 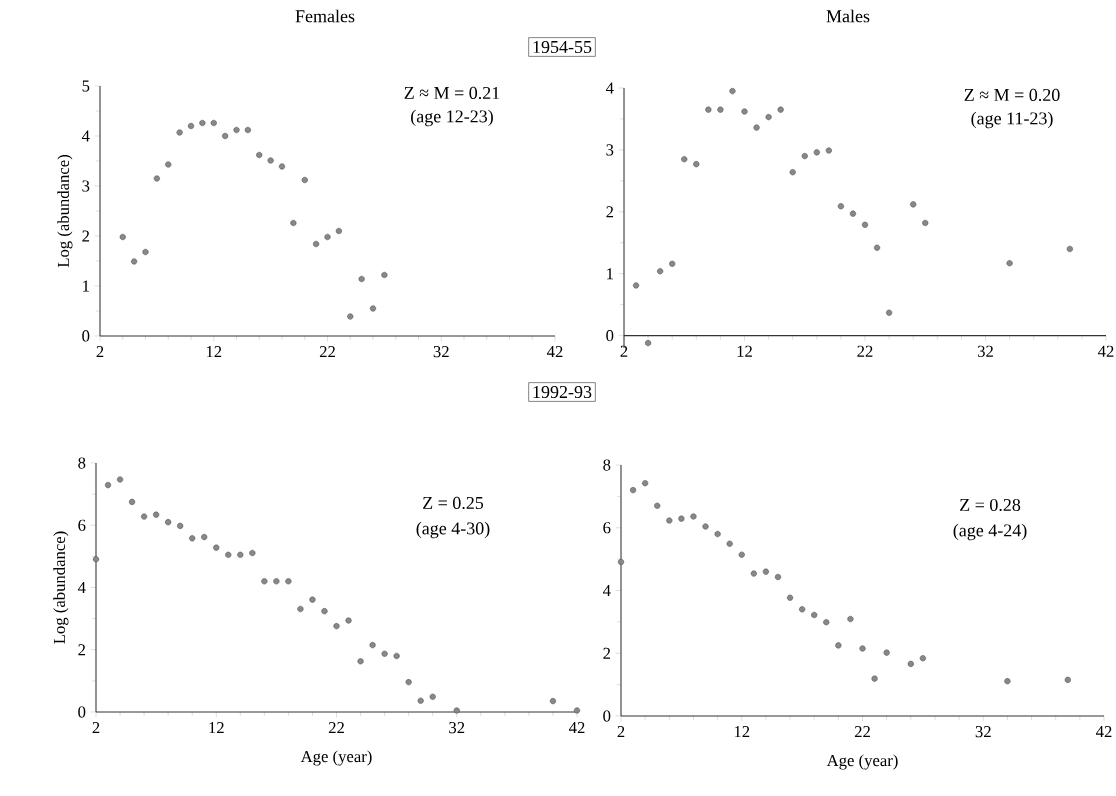 I want to click on annotation: Z ≈ M = 0.20, so click(x=1012, y=95).